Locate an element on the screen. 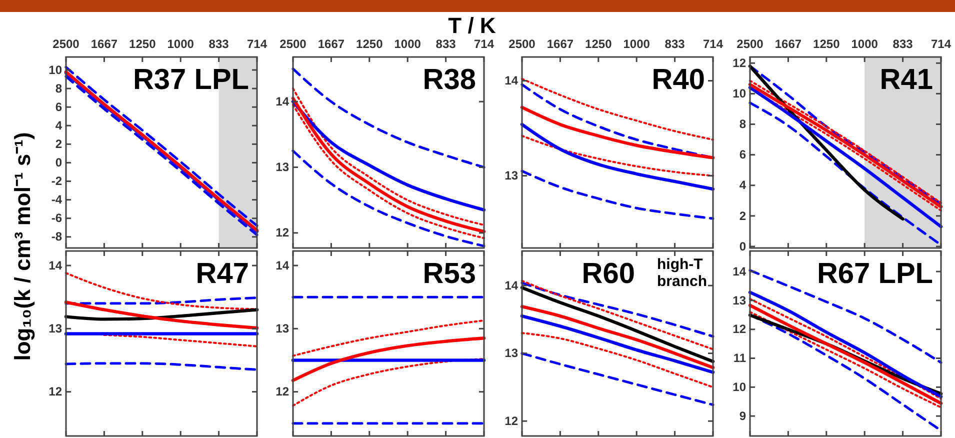  y-tick-label: 9 is located at coordinates (742, 415).